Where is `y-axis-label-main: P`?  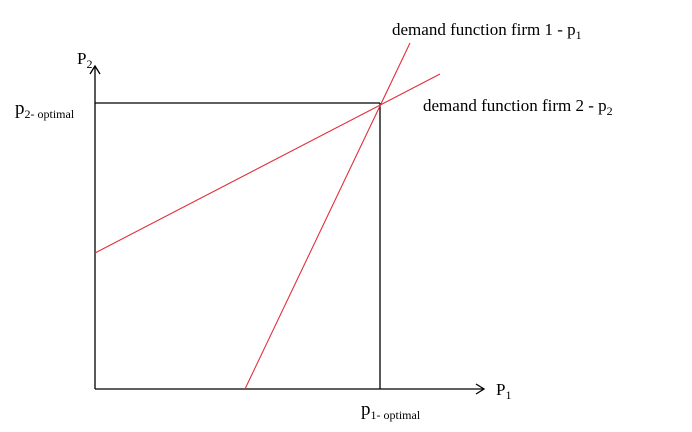
y-axis-label-main: P is located at coordinates (82, 58).